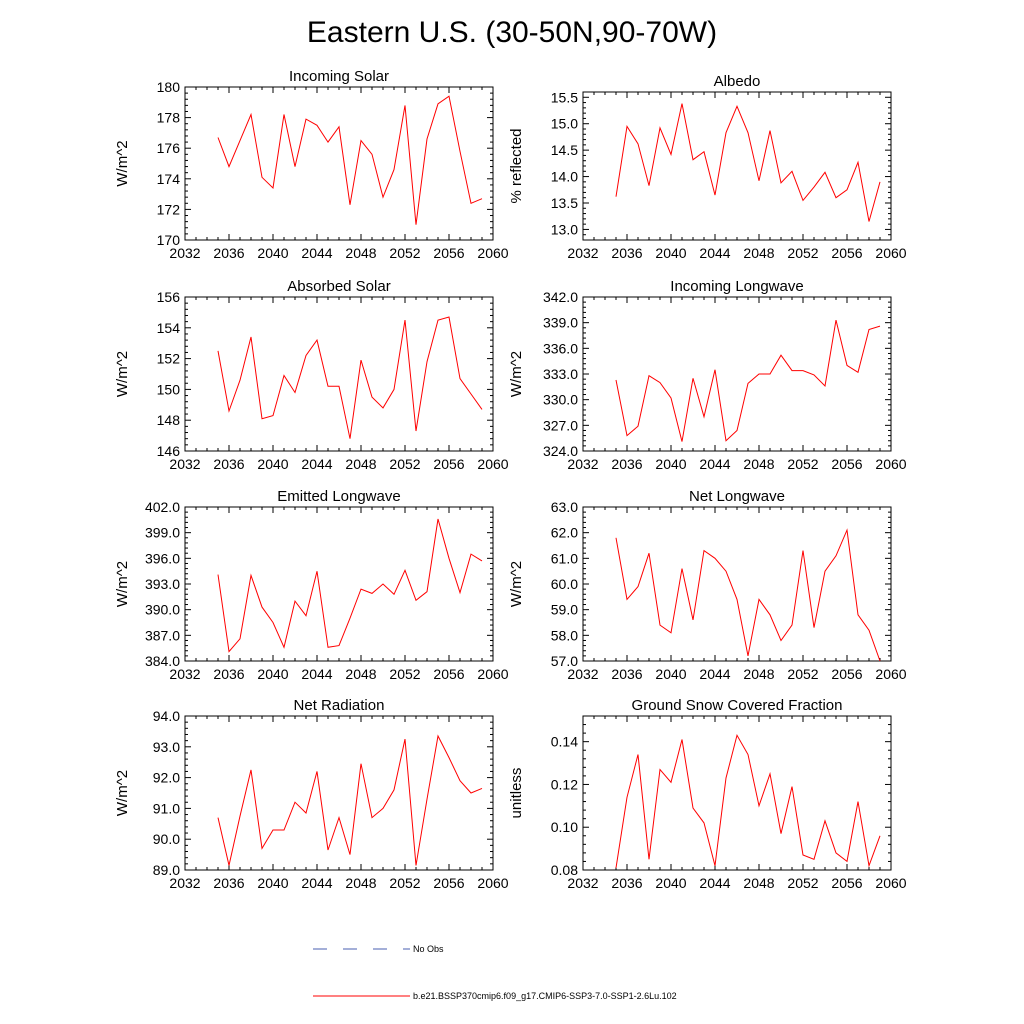 The width and height of the screenshot is (1024, 1024). What do you see at coordinates (169, 148) in the screenshot?
I see `y-tick-label: 176` at bounding box center [169, 148].